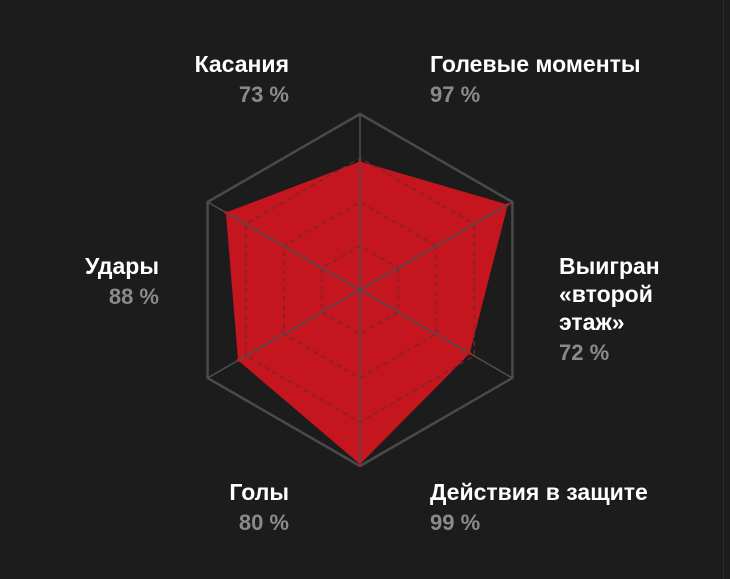 This screenshot has width=730, height=579. I want to click on axis-name-line: этаж», so click(592, 322).